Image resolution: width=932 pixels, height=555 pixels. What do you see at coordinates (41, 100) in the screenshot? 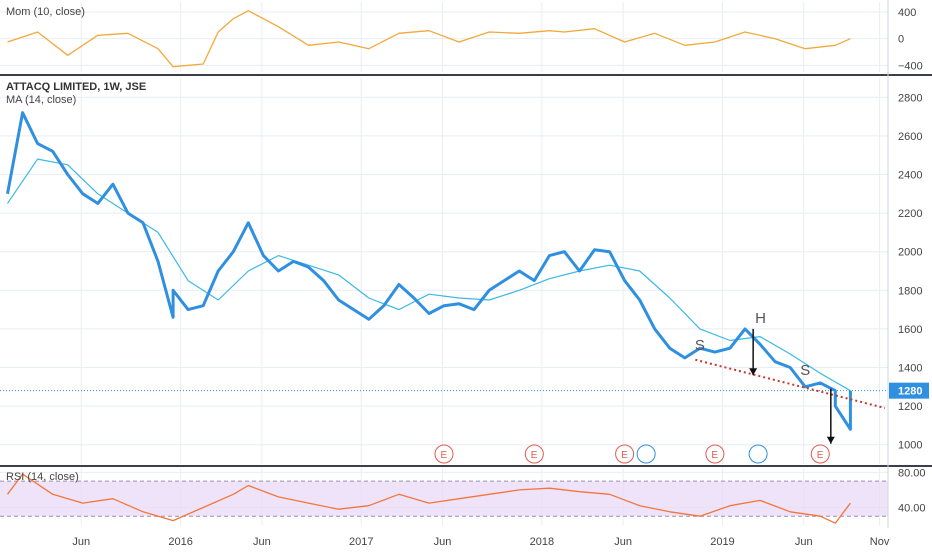
I see `ma-legend-label: MA (14, close)` at bounding box center [41, 100].